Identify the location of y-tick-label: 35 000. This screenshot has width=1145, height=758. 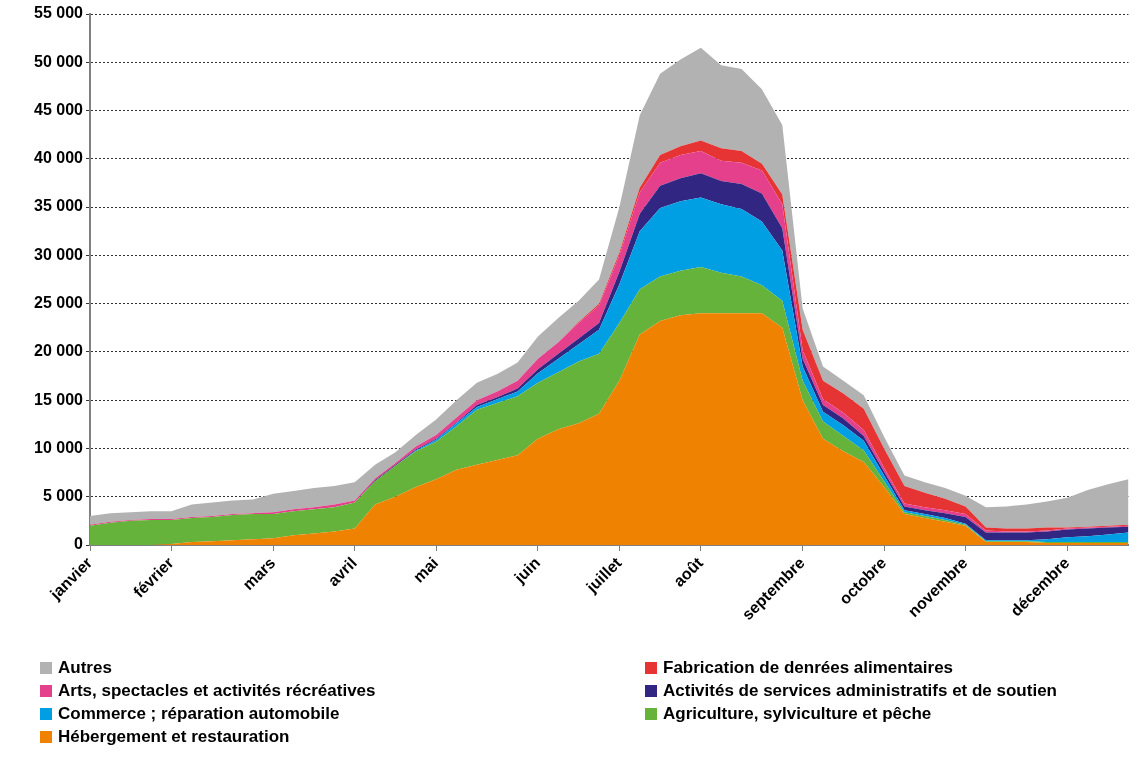
(59, 206).